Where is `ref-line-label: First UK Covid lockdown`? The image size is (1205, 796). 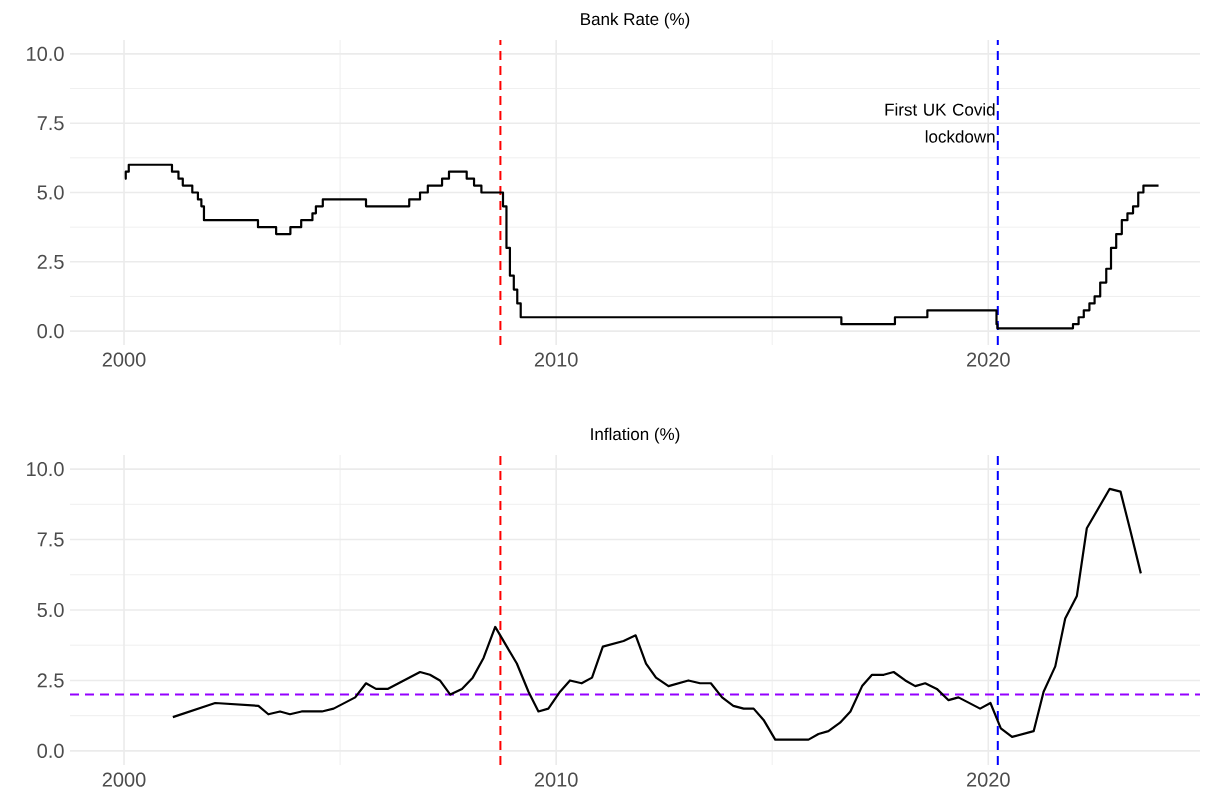 ref-line-label: First UK Covid lockdown is located at coordinates (940, 123).